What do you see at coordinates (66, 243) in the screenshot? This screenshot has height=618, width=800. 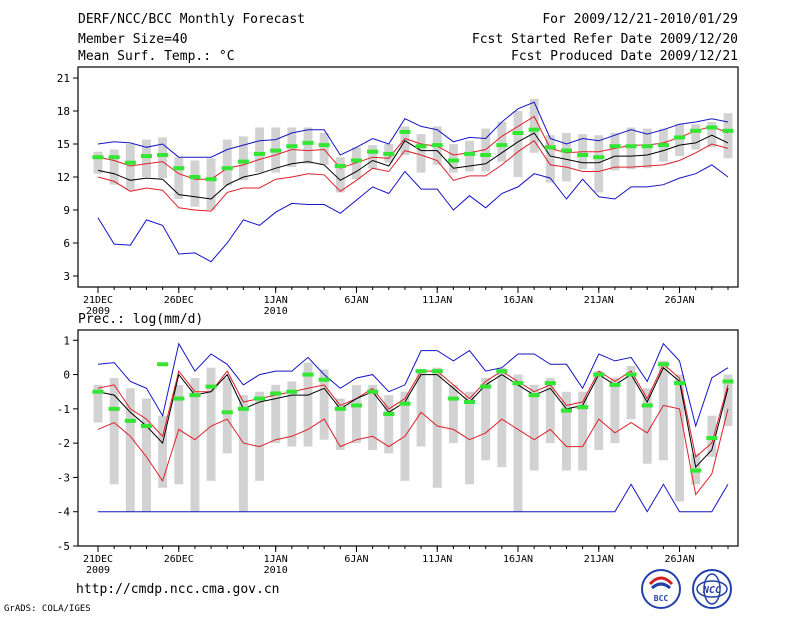 I see `y-tick-label: 6` at bounding box center [66, 243].